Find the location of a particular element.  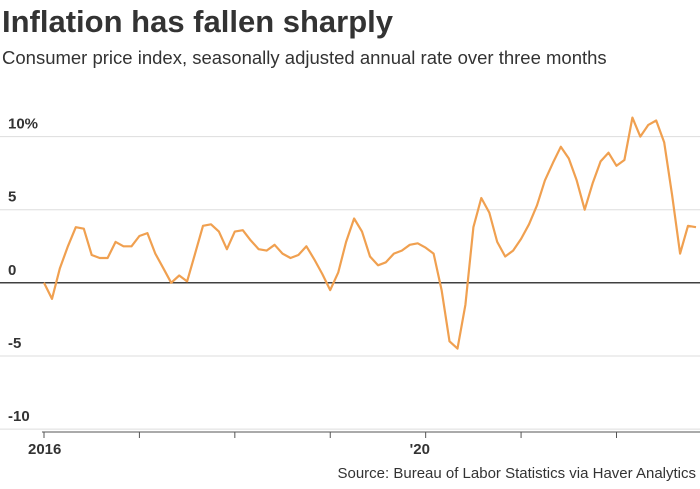

chart-title: Inflation has fallen sharply is located at coordinates (198, 21).